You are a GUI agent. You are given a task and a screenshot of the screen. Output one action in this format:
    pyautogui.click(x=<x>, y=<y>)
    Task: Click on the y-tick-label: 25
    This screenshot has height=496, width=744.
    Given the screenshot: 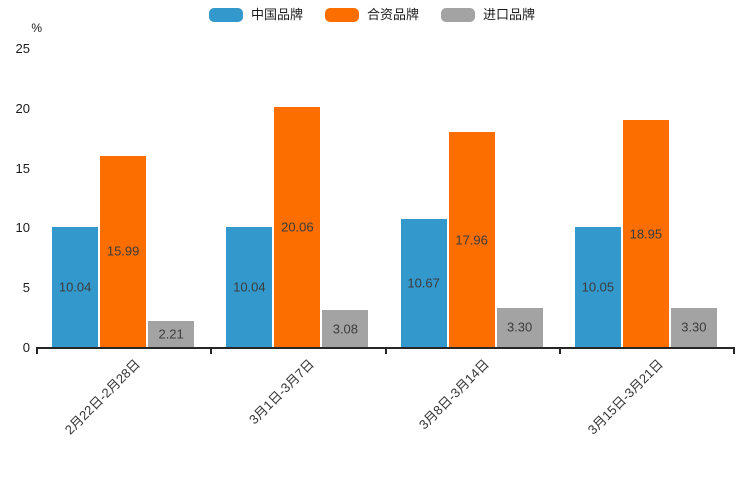 What is the action you would take?
    pyautogui.click(x=22, y=48)
    